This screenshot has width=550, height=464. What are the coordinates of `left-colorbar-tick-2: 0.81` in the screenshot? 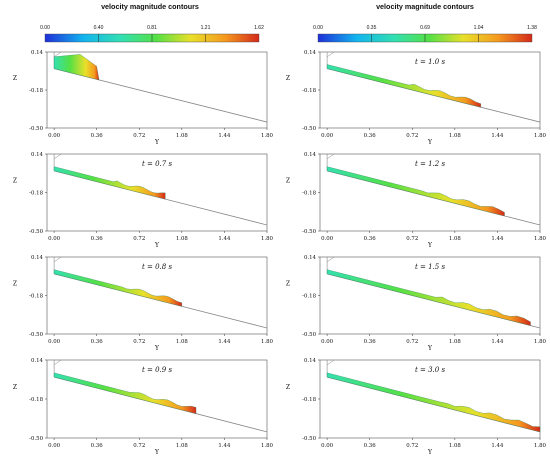 It's located at (152, 28).